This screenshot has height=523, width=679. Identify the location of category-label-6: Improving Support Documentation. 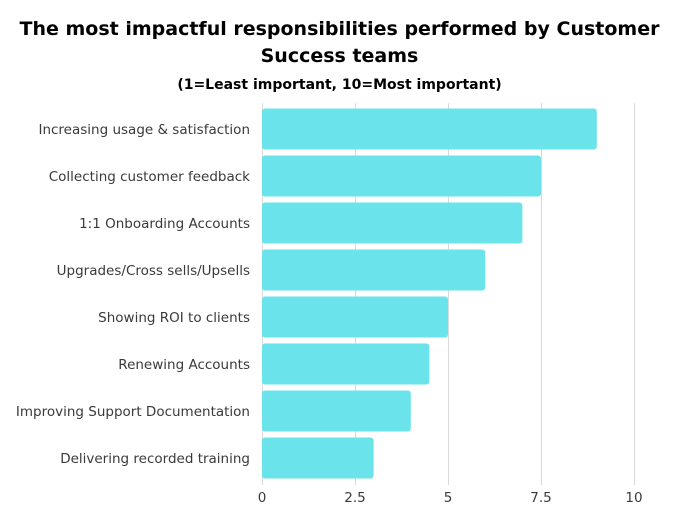
(133, 412).